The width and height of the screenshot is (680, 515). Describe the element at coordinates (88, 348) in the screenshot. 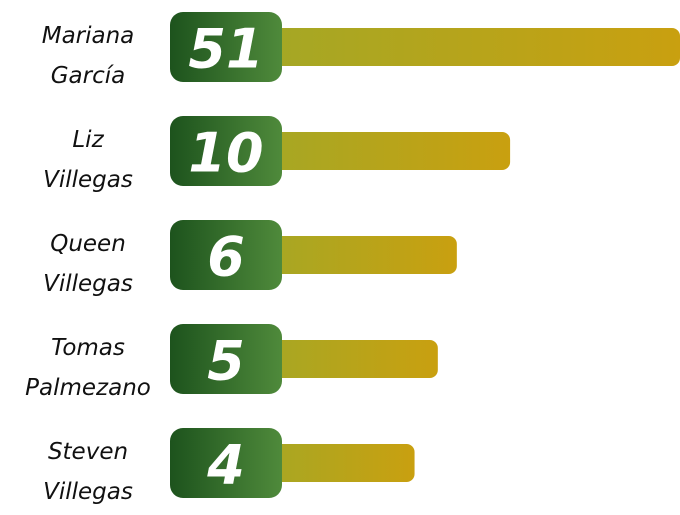

I see `category-label: Tomas` at that location.